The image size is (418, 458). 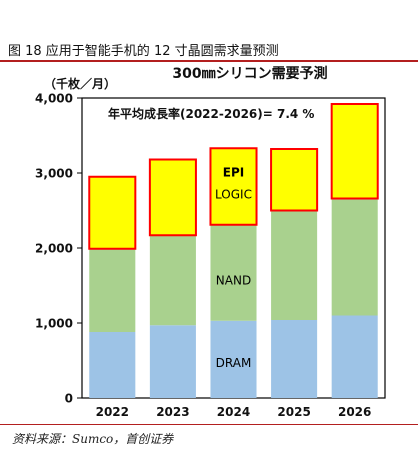 I want to click on series-label-epi: EPI, so click(x=233, y=172).